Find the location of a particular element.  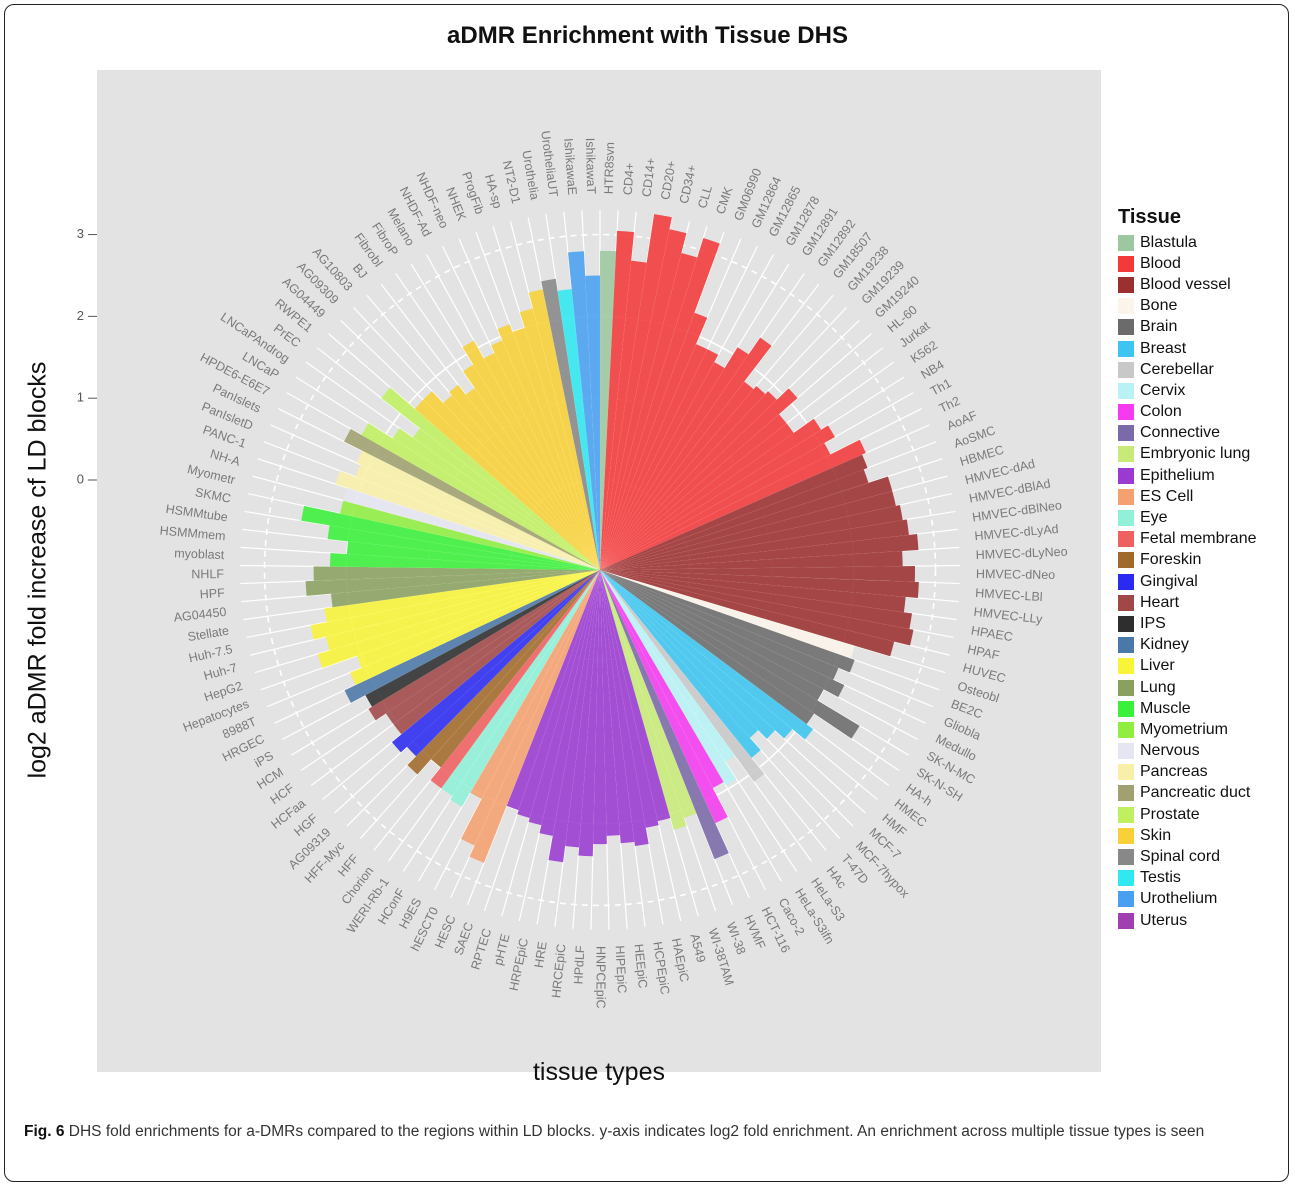

bar-PrEC is located at coordinates (506, 499).